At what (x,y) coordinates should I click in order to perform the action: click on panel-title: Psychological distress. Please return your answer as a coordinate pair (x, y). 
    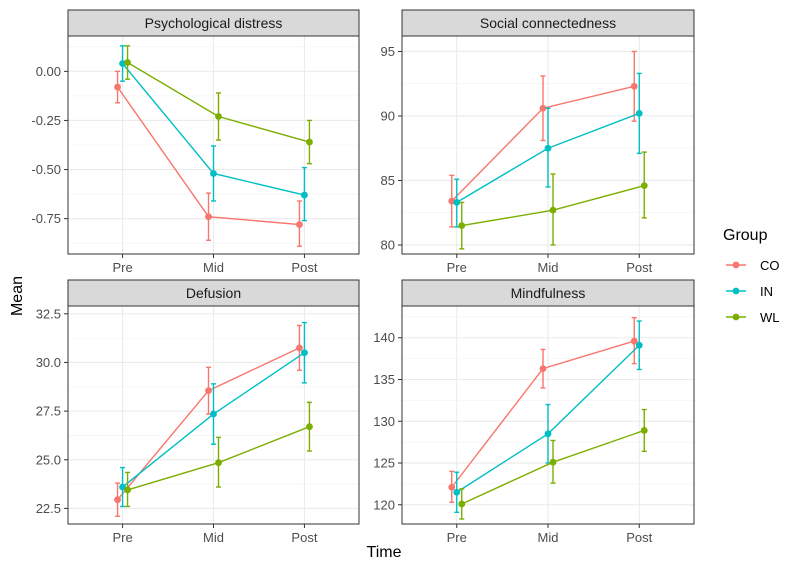
    Looking at the image, I should click on (214, 23).